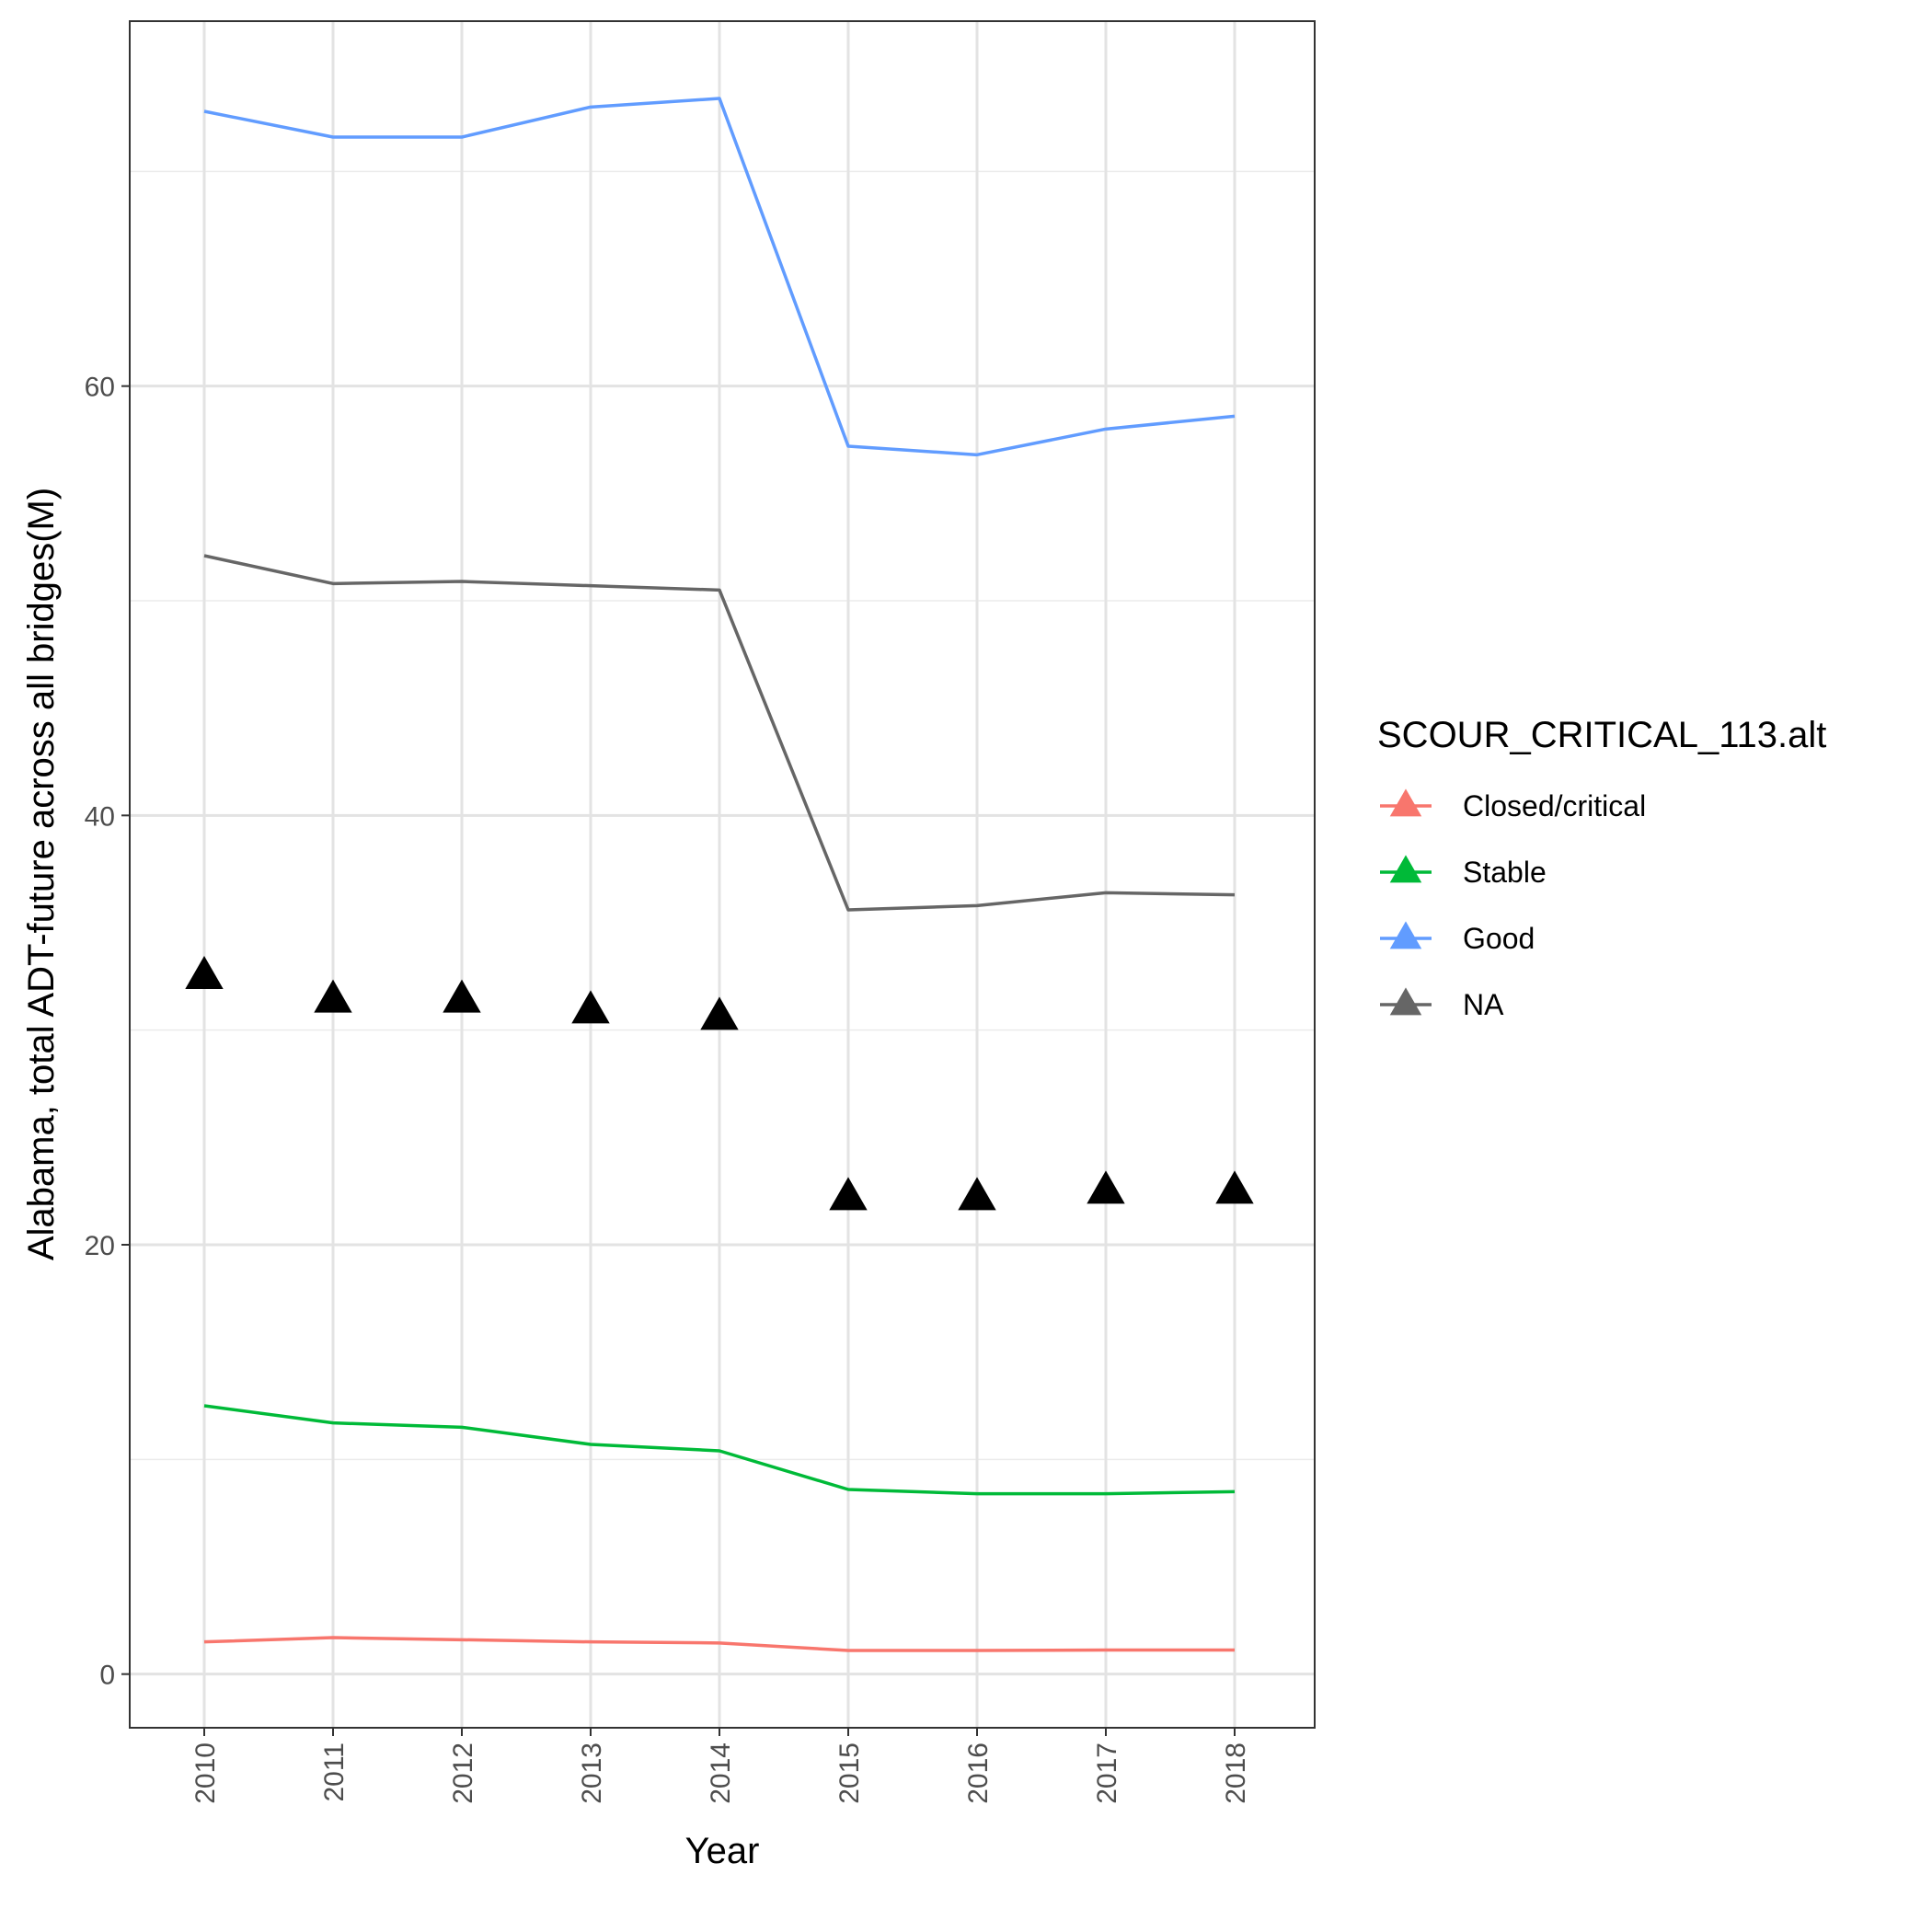 This screenshot has height=1932, width=1932. I want to click on series-line-closed-critical, so click(719, 1644).